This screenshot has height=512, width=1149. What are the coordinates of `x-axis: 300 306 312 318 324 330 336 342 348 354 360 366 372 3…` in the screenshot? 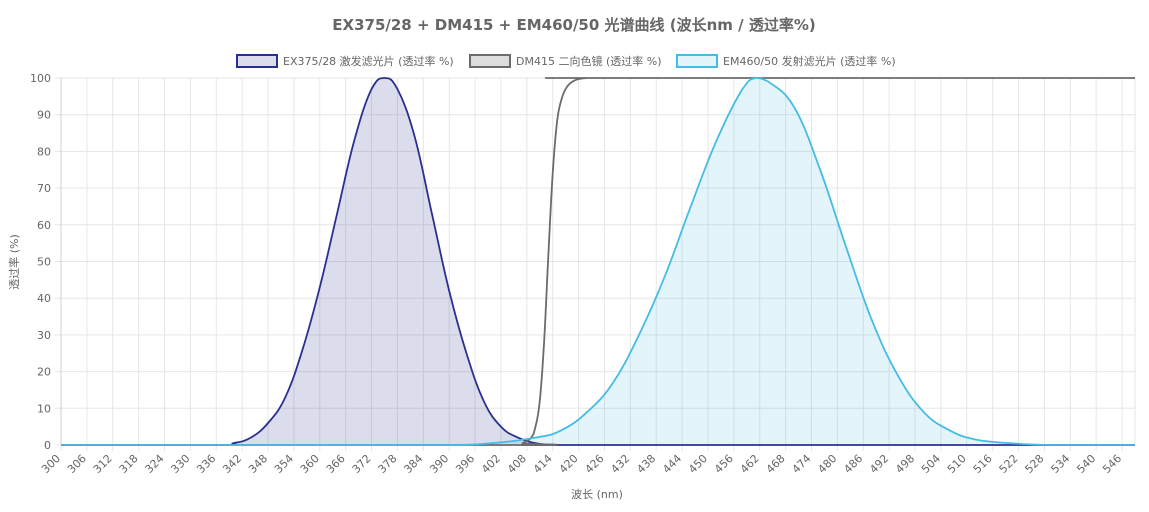 It's located at (581, 464).